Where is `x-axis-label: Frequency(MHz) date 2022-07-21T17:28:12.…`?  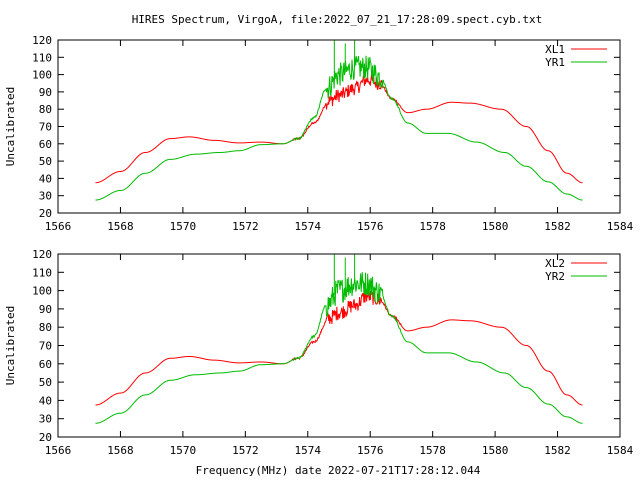 x-axis-label: Frequency(MHz) date 2022-07-21T17:28:12.… is located at coordinates (338, 470).